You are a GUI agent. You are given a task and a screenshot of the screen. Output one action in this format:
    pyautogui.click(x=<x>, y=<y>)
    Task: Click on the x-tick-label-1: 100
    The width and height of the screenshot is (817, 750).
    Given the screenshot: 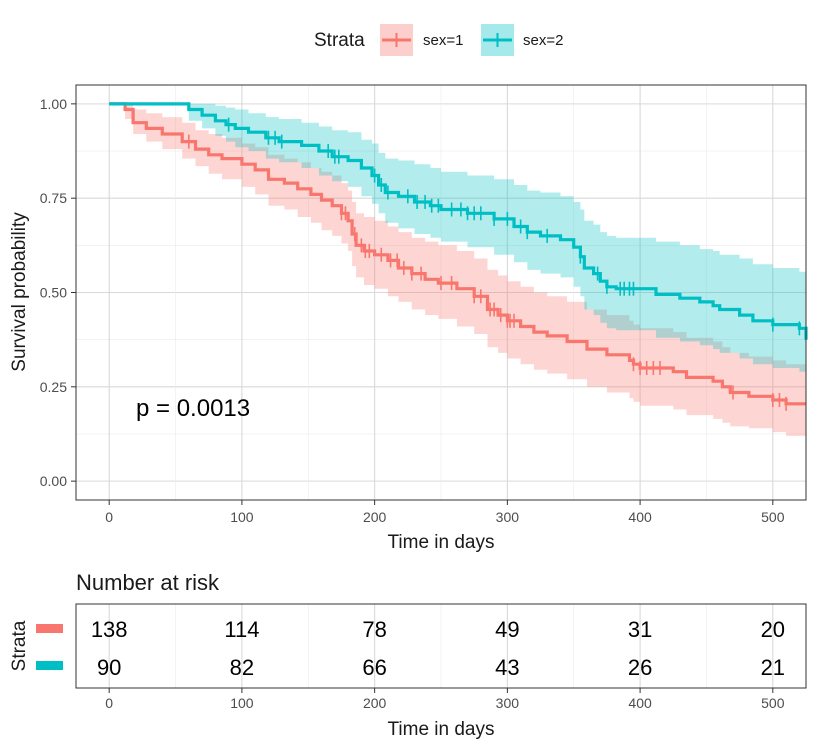 What is the action you would take?
    pyautogui.click(x=242, y=517)
    